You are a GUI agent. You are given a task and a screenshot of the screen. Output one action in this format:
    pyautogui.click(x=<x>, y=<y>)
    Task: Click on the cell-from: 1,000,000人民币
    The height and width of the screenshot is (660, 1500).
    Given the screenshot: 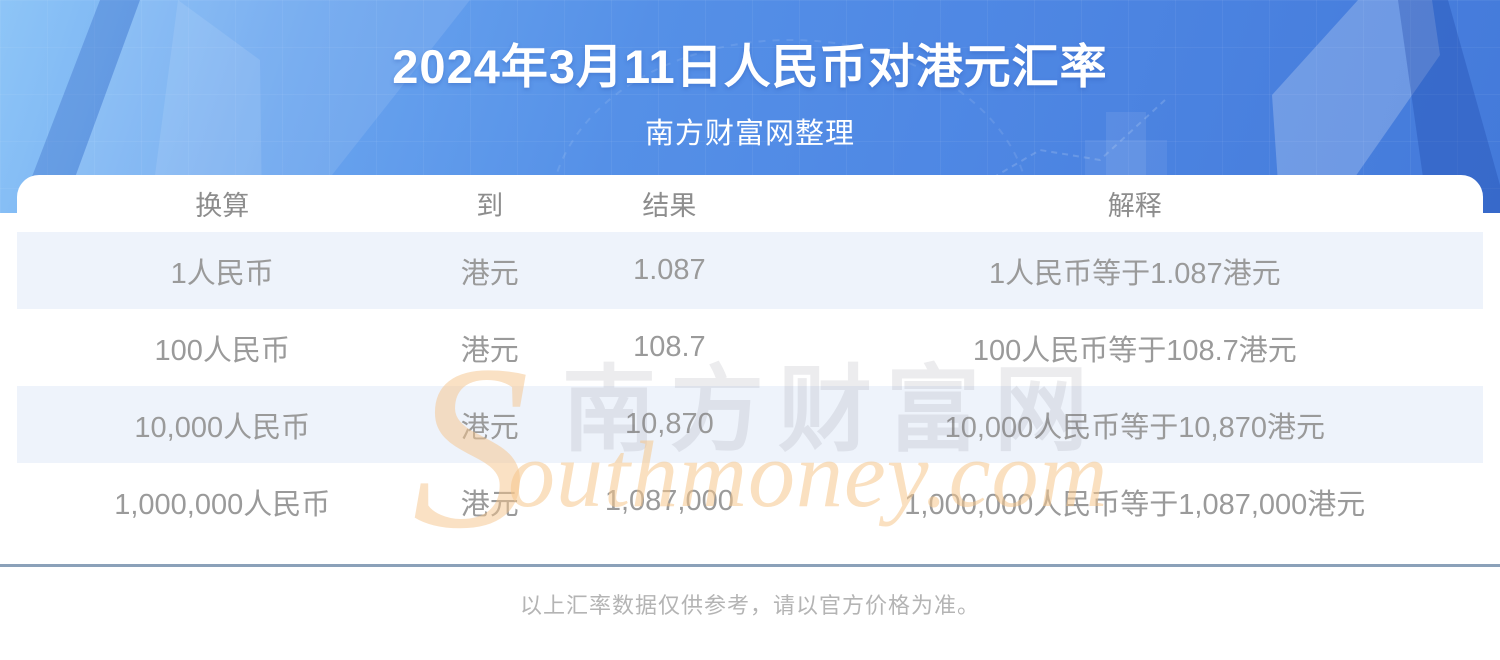 What is the action you would take?
    pyautogui.click(x=222, y=504)
    